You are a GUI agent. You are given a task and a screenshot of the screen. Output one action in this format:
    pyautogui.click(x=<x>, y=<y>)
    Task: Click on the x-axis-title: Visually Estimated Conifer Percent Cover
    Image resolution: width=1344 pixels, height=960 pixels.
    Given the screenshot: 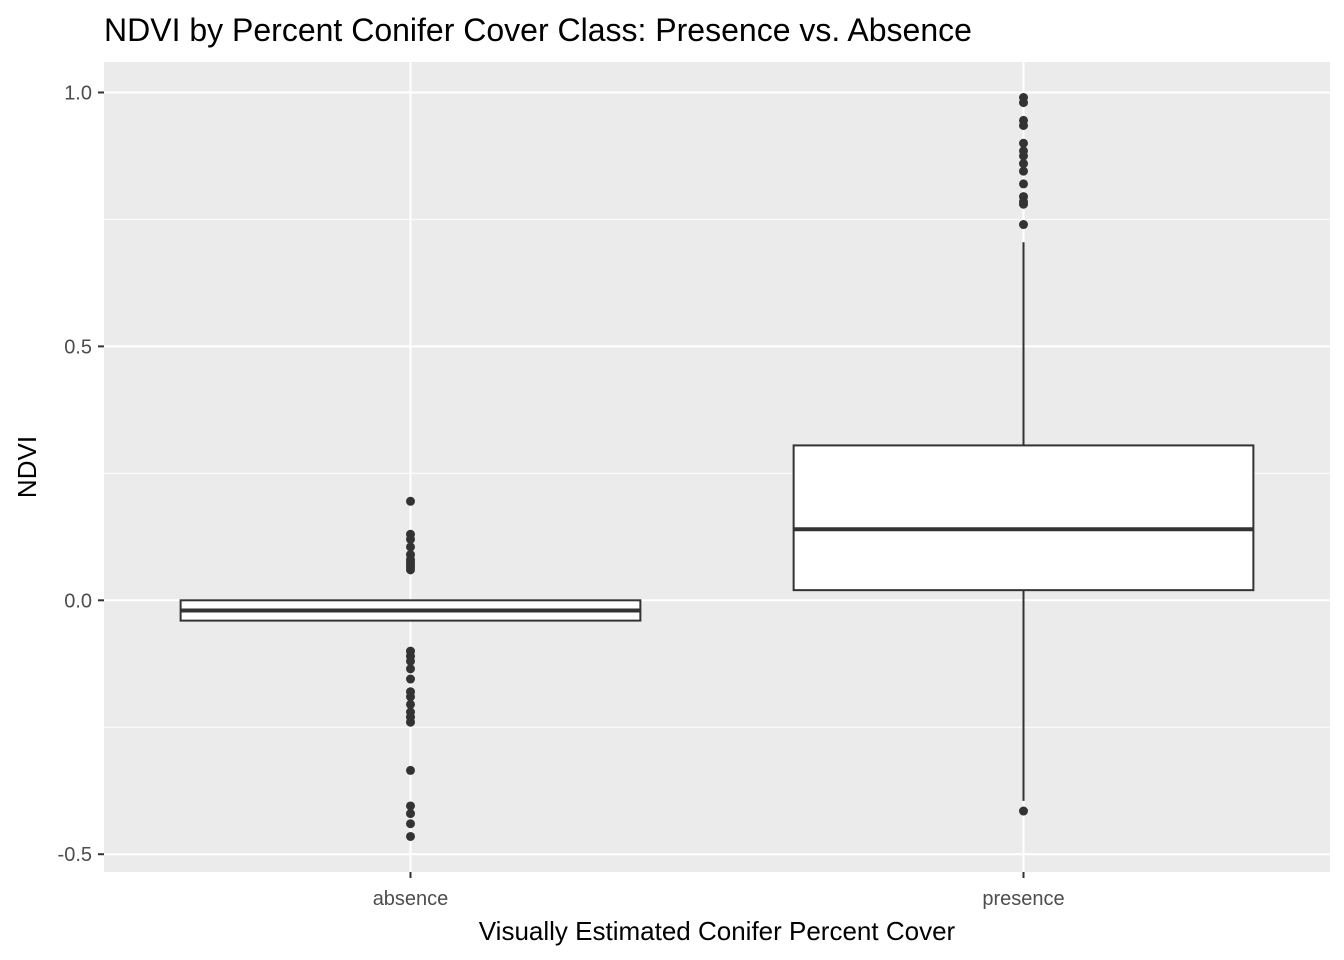 What is the action you would take?
    pyautogui.click(x=717, y=931)
    